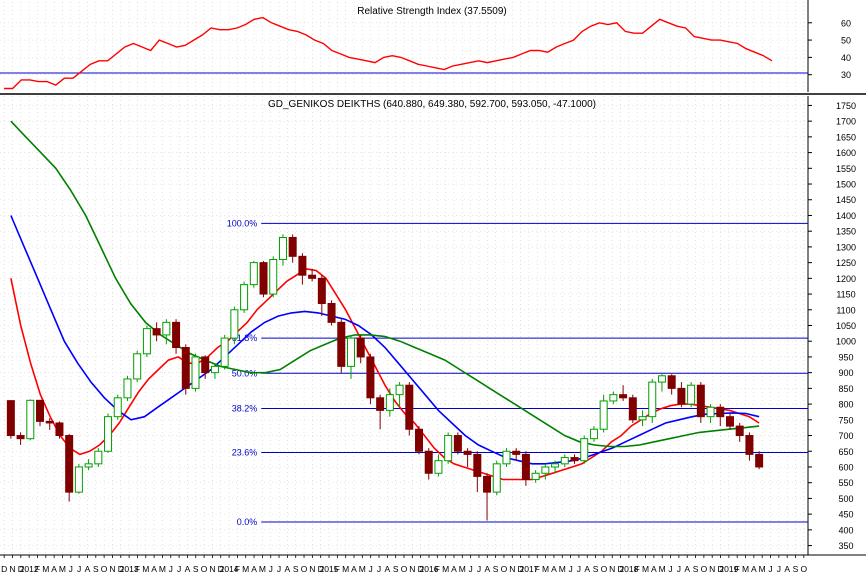  I want to click on x-tick-label: 2016, so click(429, 569).